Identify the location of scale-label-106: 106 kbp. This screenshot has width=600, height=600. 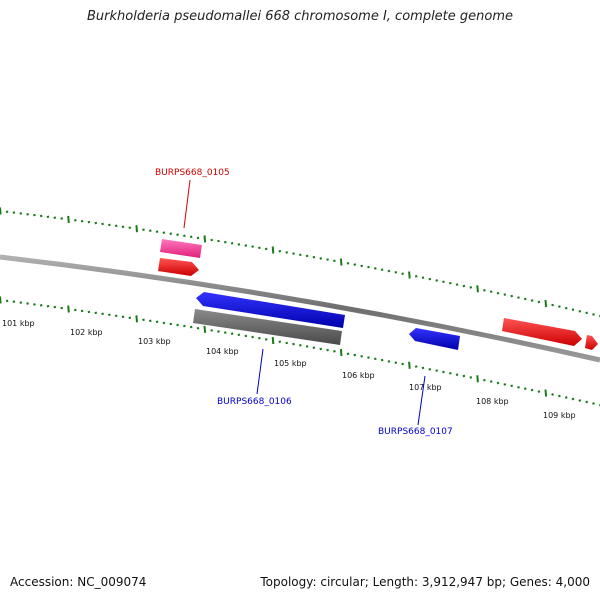
(358, 375).